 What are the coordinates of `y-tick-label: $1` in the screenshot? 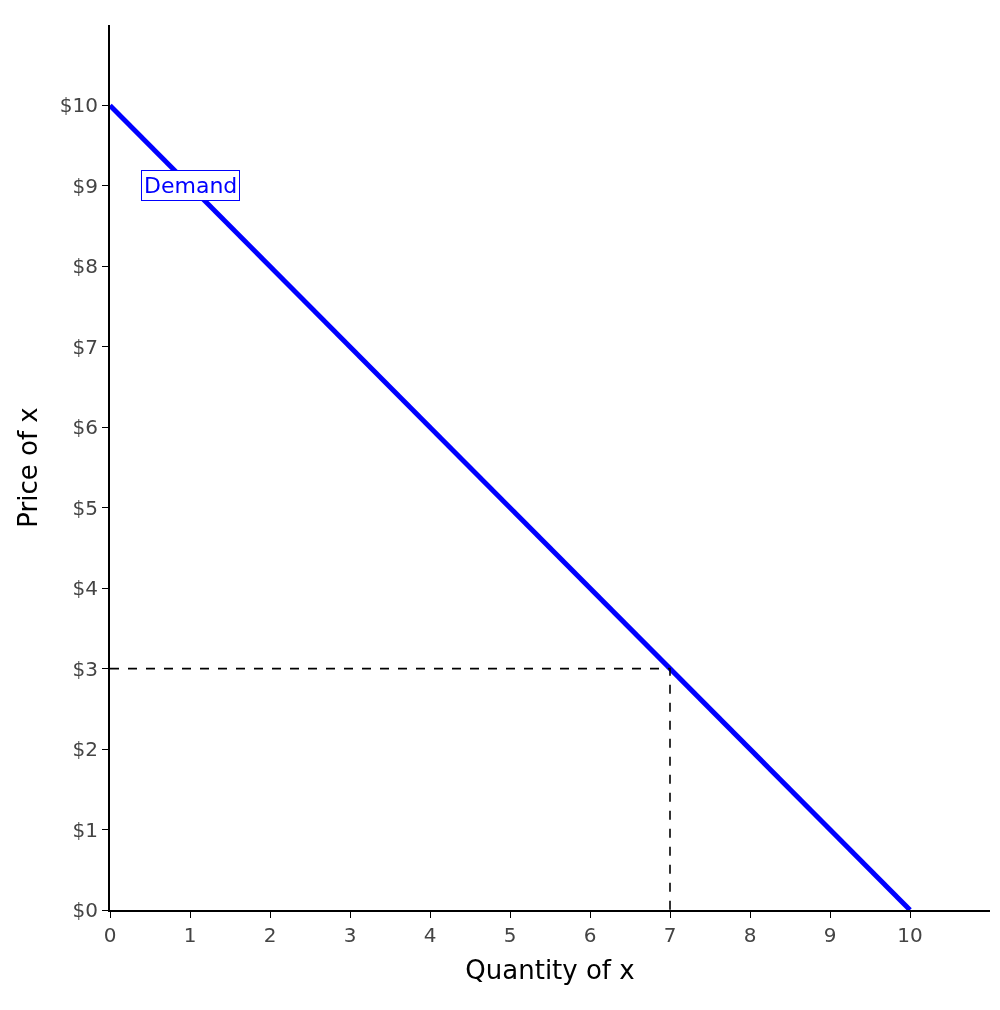 It's located at (85, 829).